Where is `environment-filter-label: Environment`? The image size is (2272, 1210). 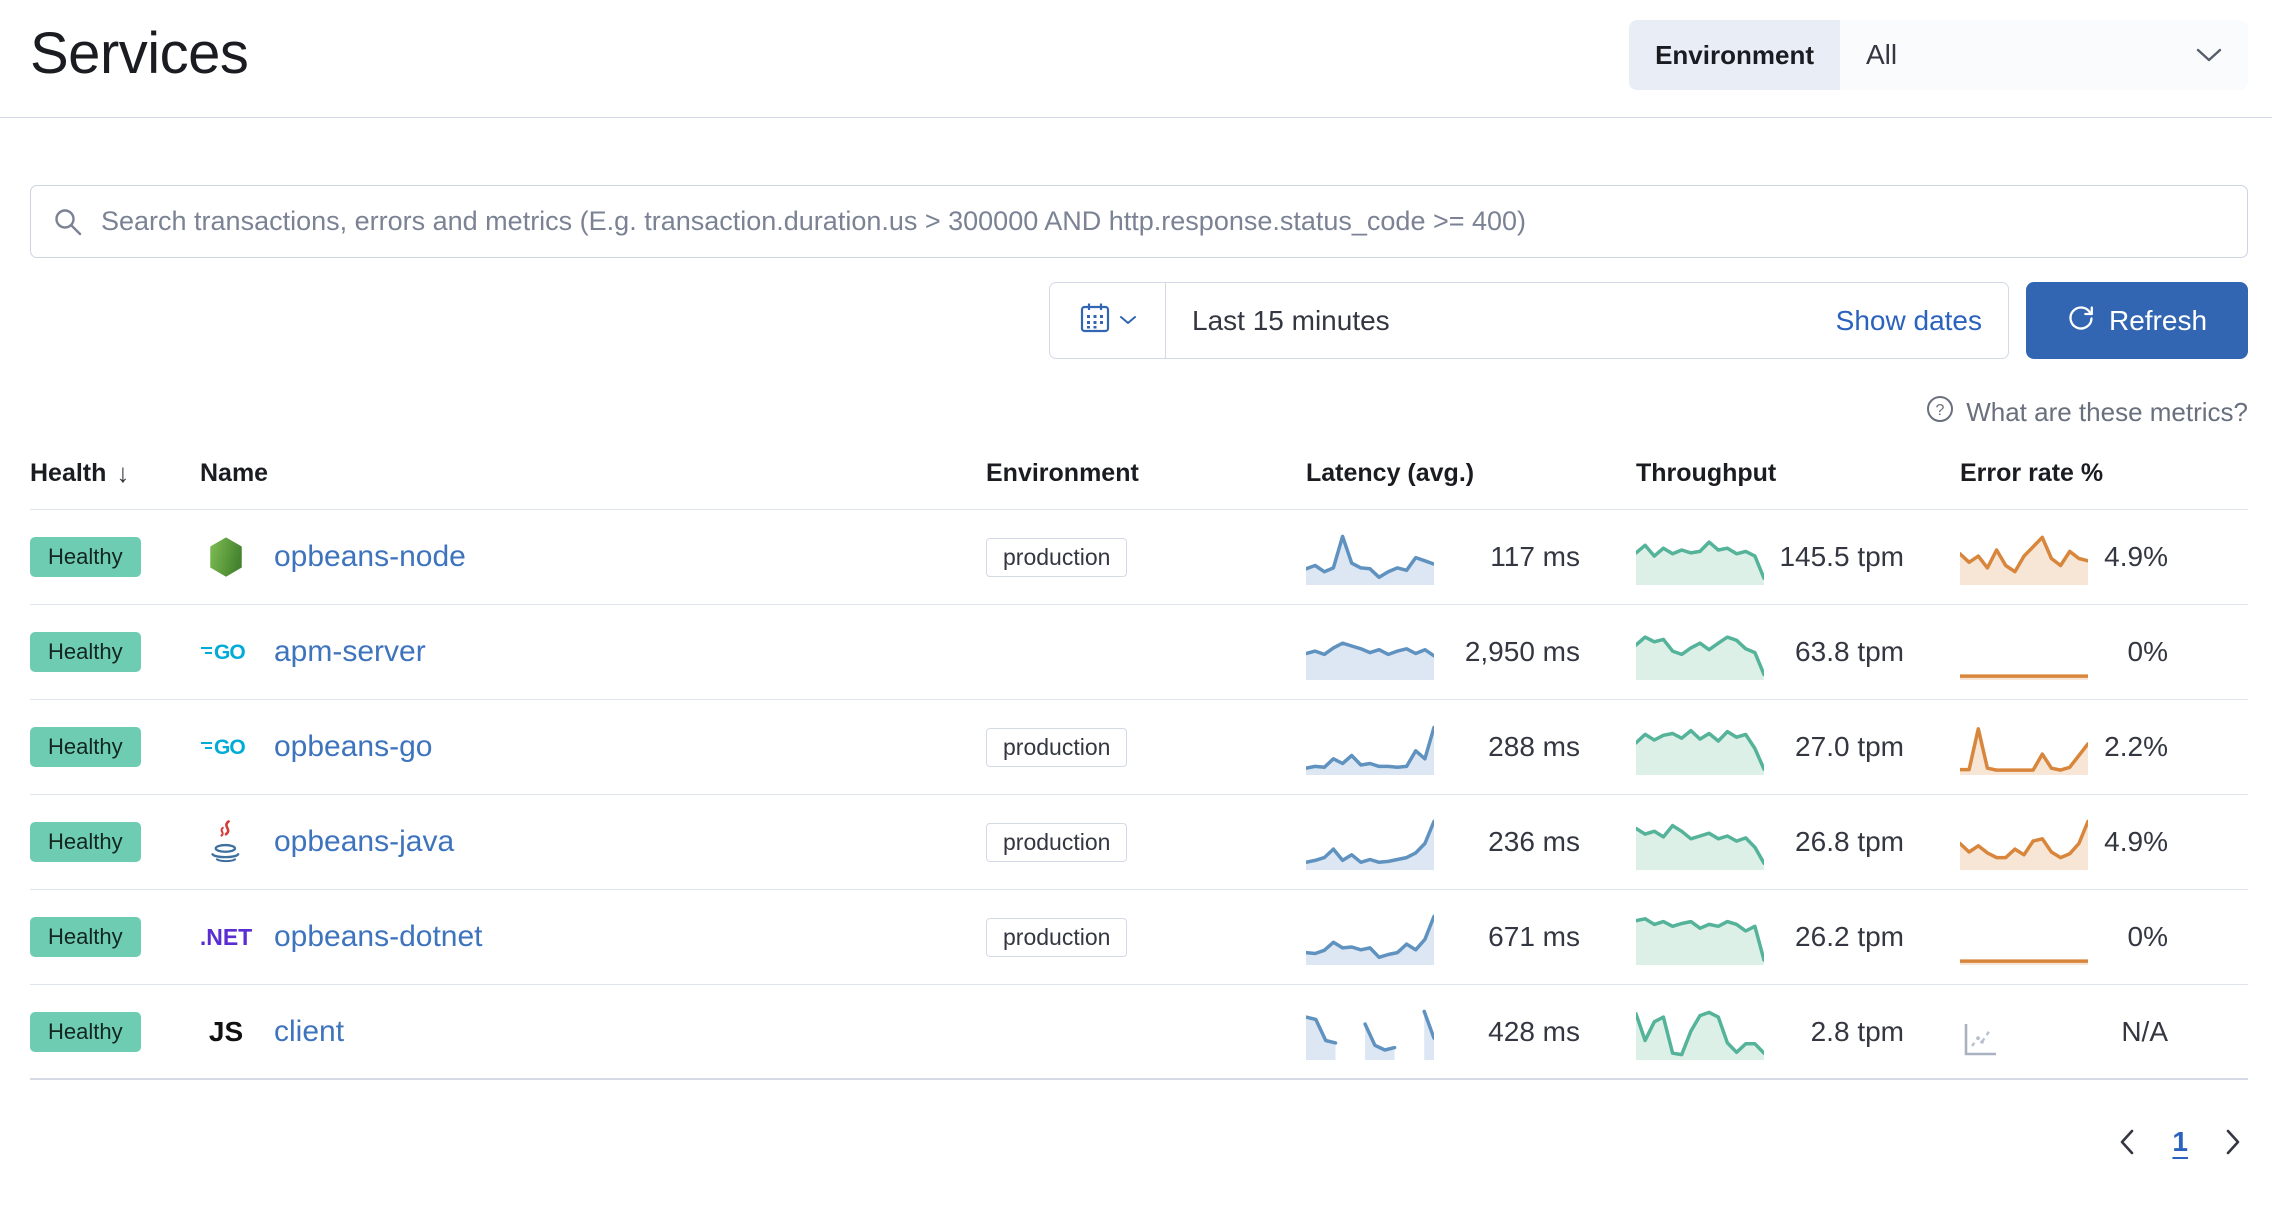 environment-filter-label: Environment is located at coordinates (1734, 55).